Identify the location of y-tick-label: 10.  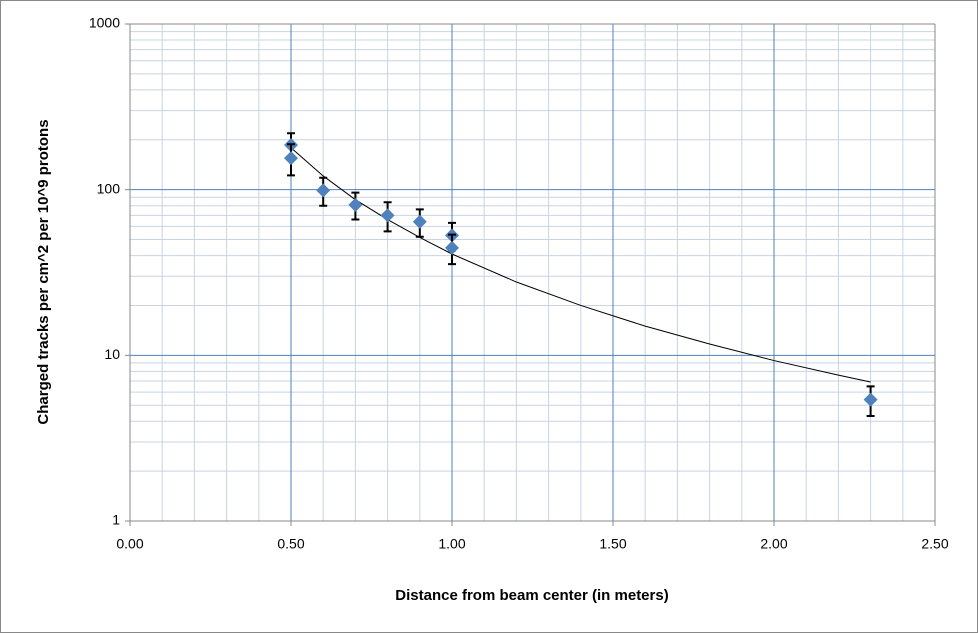
(112, 354).